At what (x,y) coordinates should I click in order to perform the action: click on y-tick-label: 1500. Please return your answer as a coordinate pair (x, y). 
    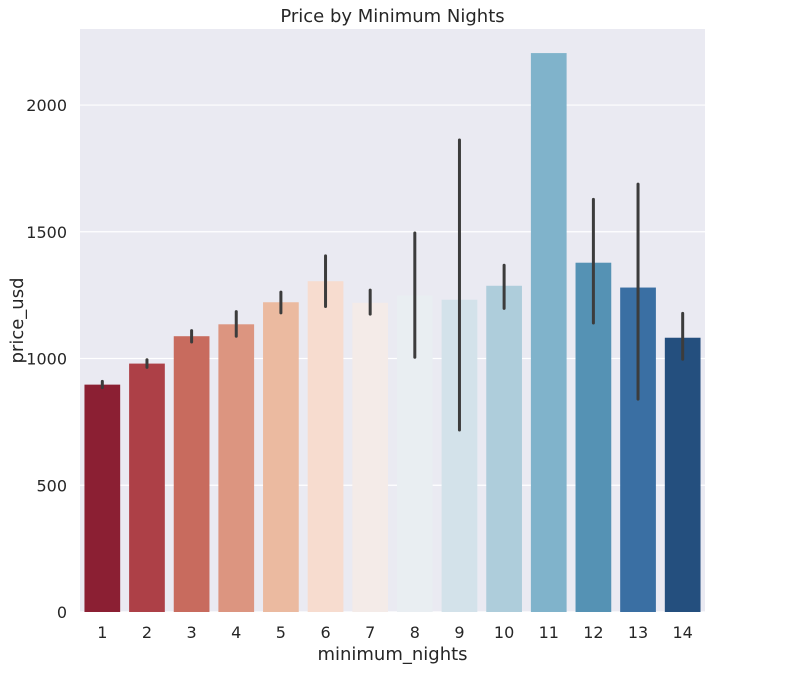
    Looking at the image, I should click on (46, 232).